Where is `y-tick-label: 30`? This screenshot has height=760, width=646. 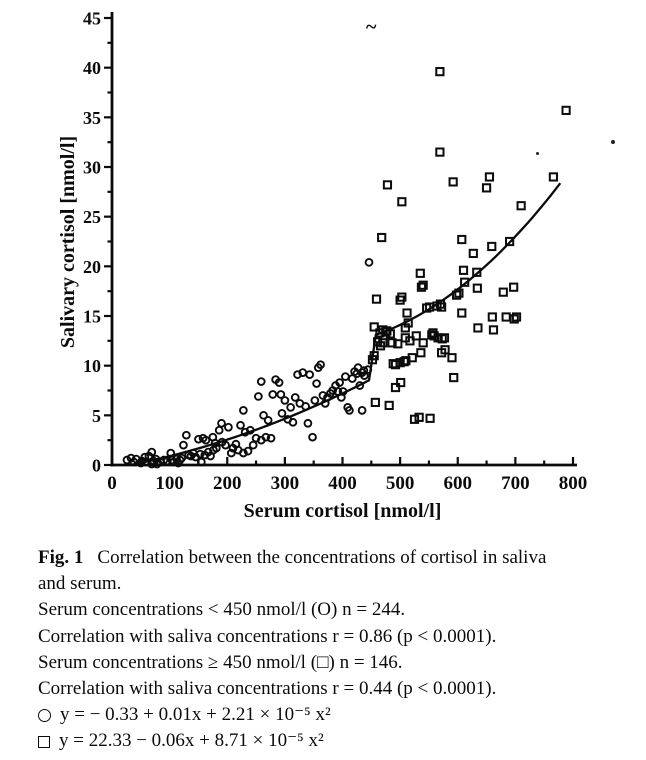
y-tick-label: 30 is located at coordinates (92, 168).